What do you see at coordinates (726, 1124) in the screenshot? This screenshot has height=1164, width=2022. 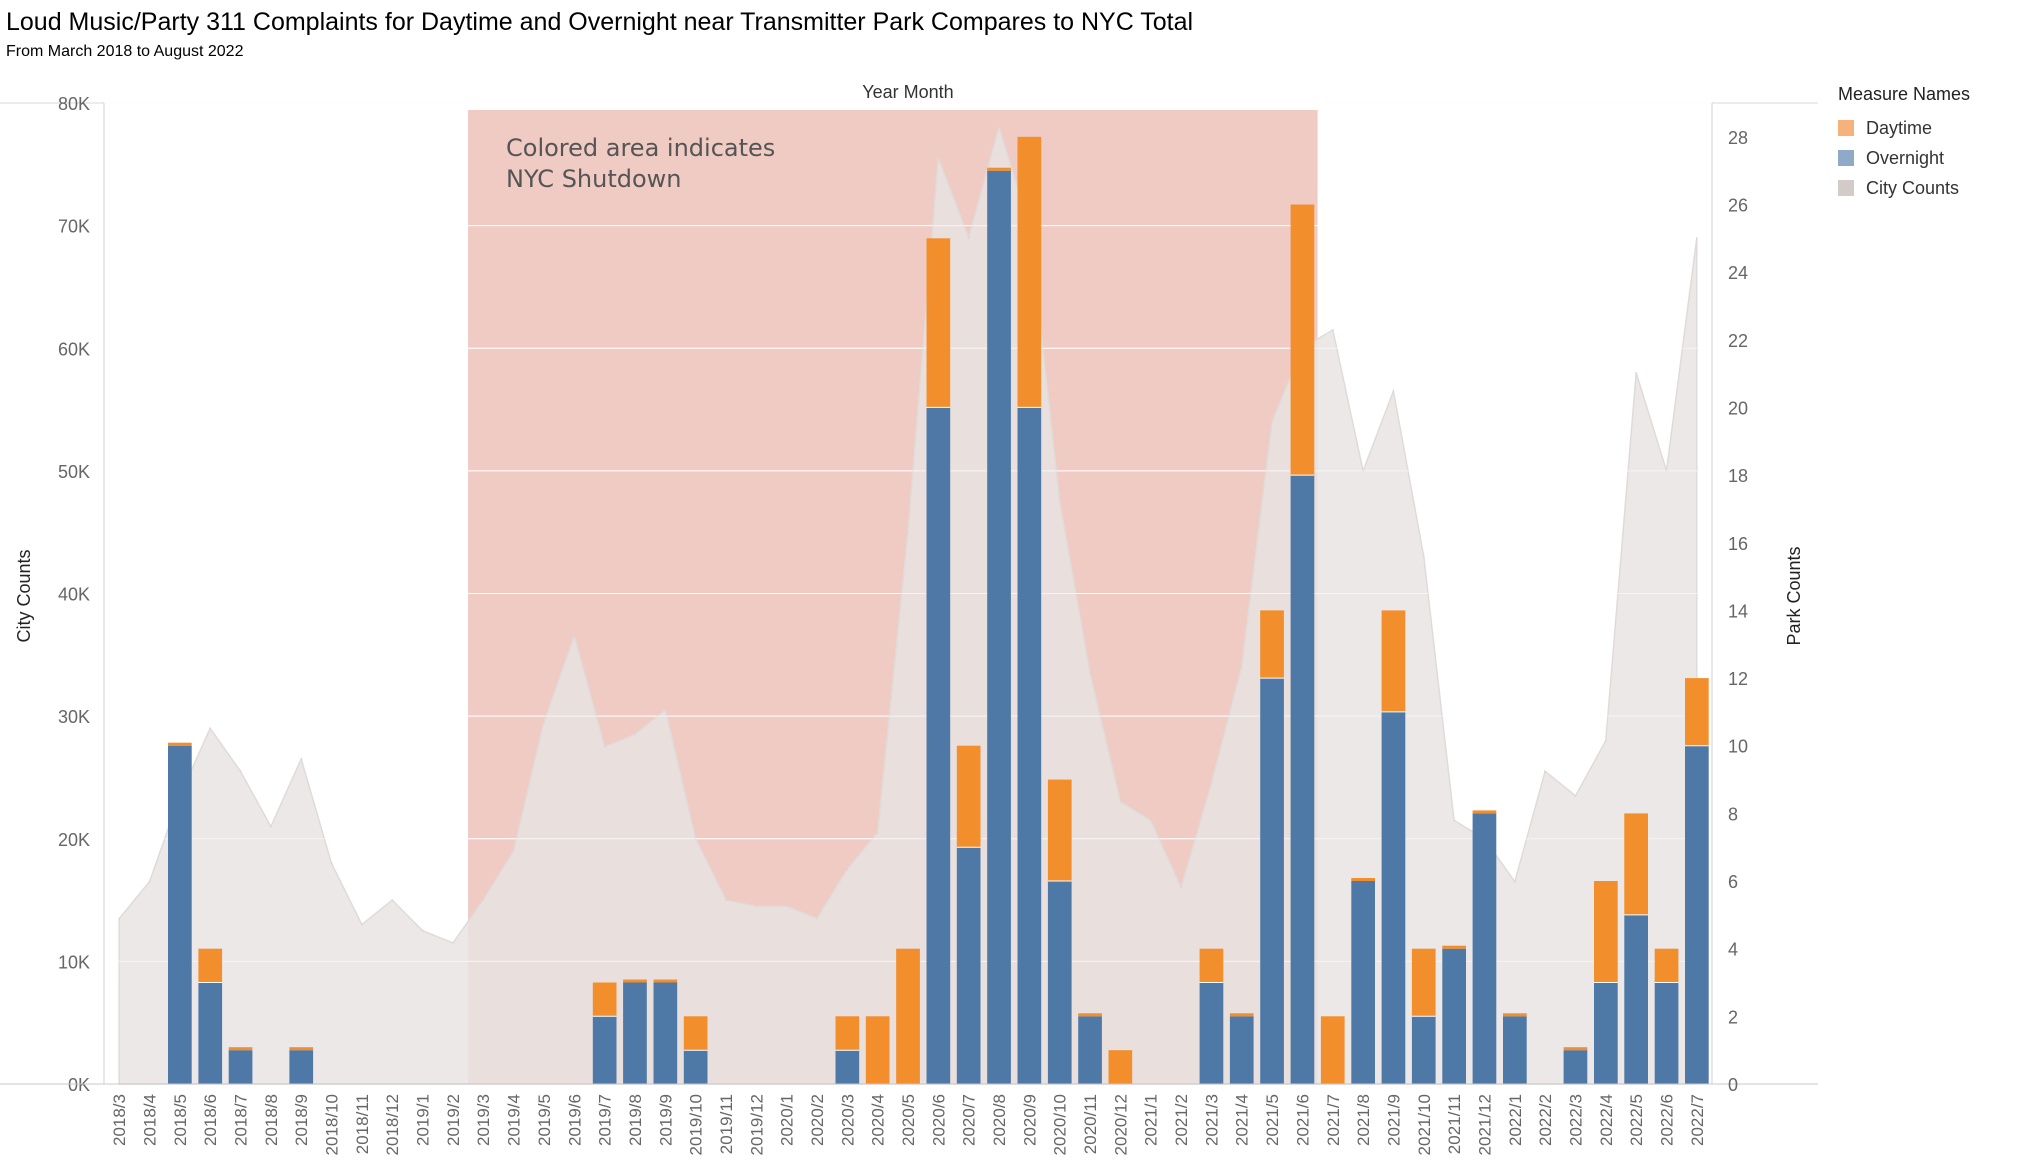 I see `x-tick-label: 2019/11` at bounding box center [726, 1124].